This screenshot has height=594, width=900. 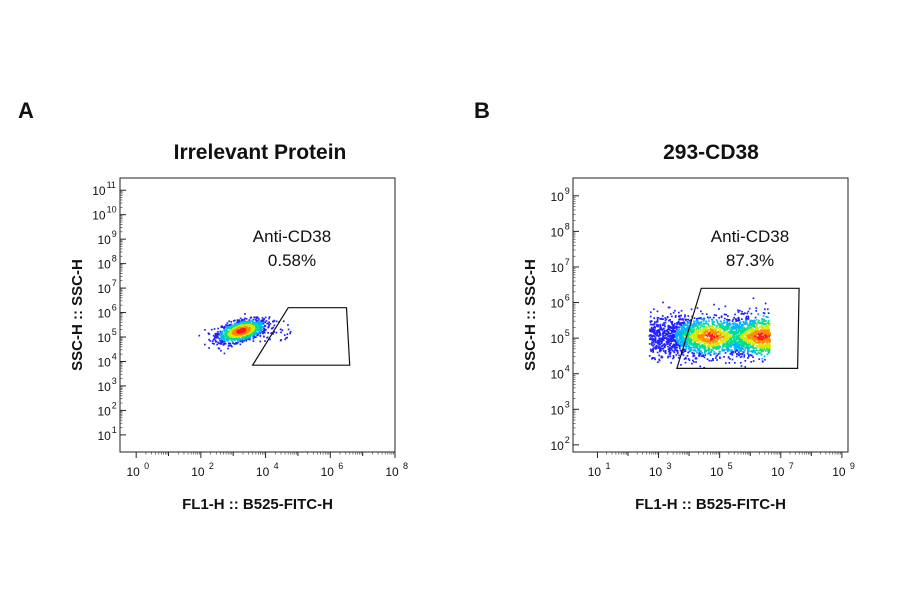 I want to click on x-tick-exponent: 6, so click(x=340, y=466).